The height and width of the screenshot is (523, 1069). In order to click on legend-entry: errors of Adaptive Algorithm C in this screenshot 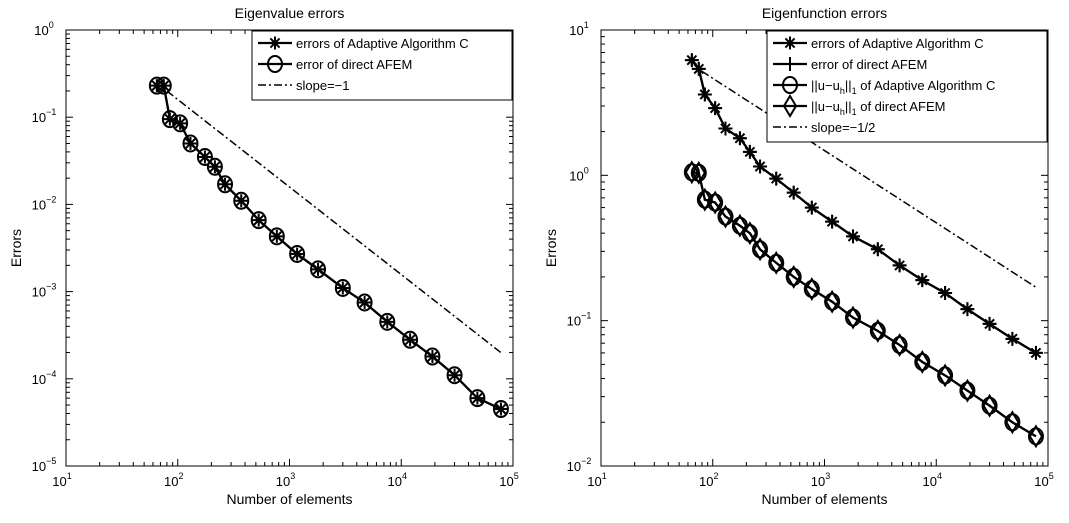, I will do `click(878, 43)`.